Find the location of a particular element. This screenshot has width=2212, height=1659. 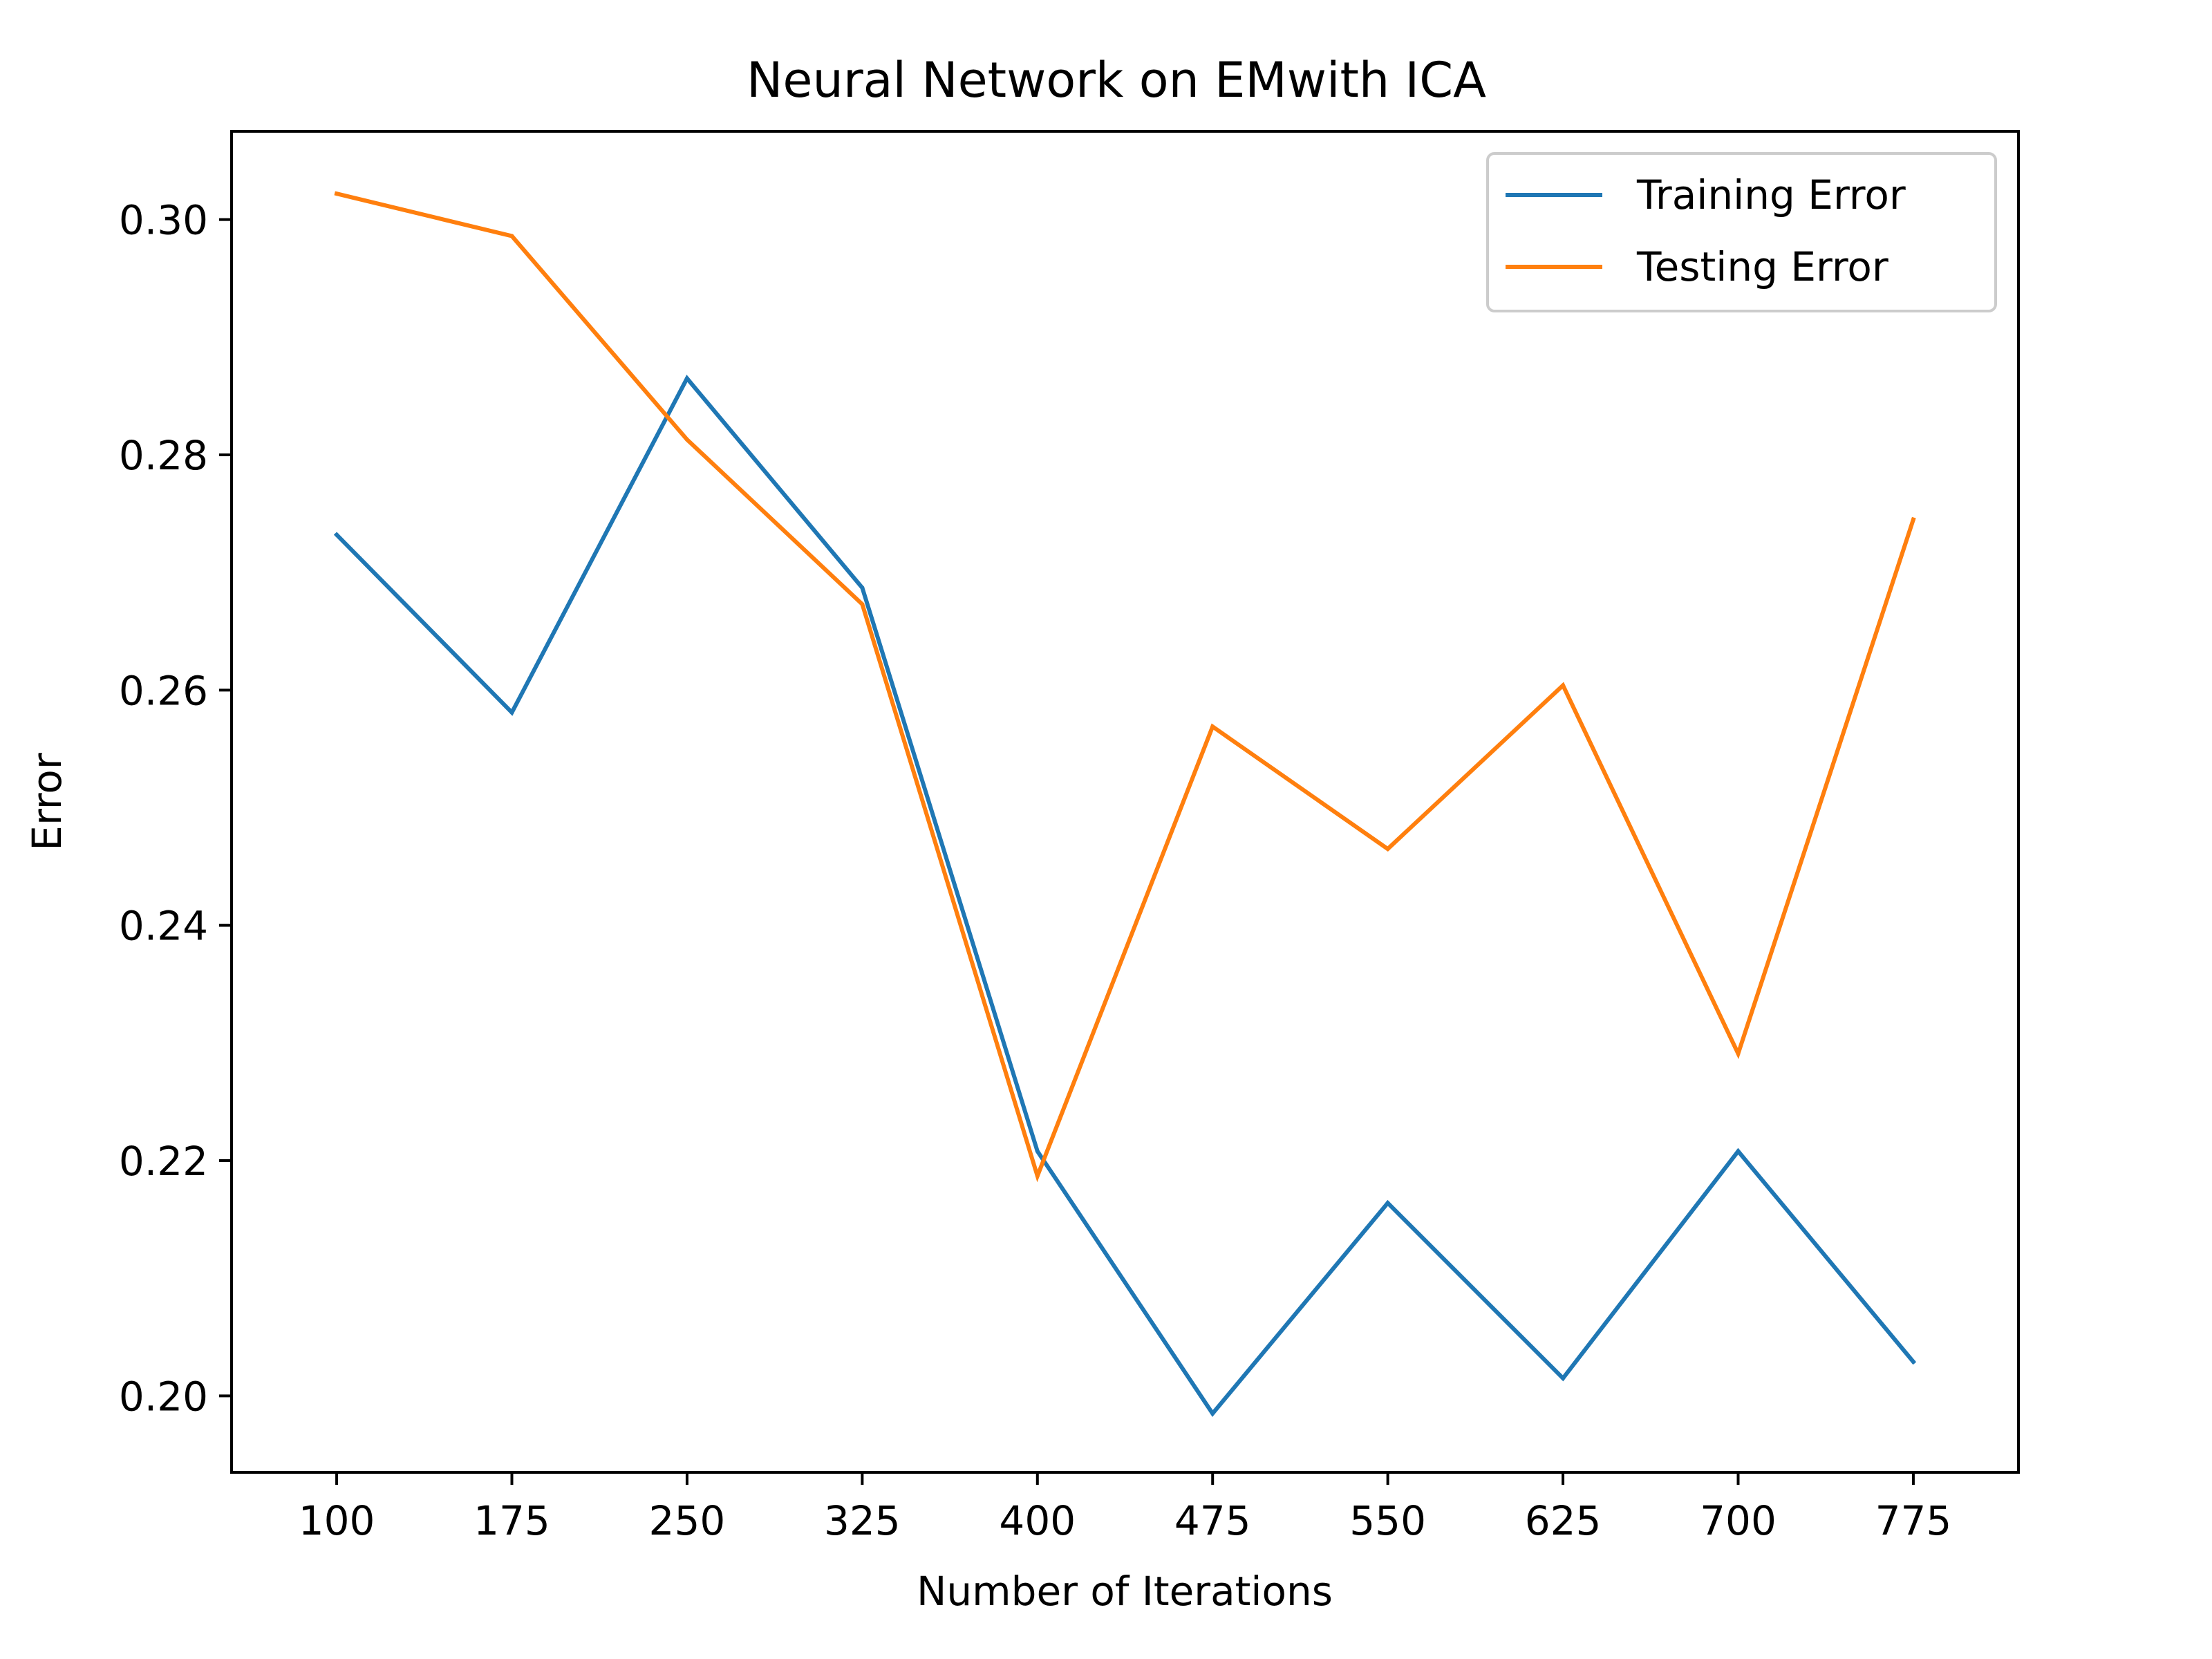

y-axis: 0.20 0.22 0.24 0.26 0.28 0.30 is located at coordinates (175, 808).